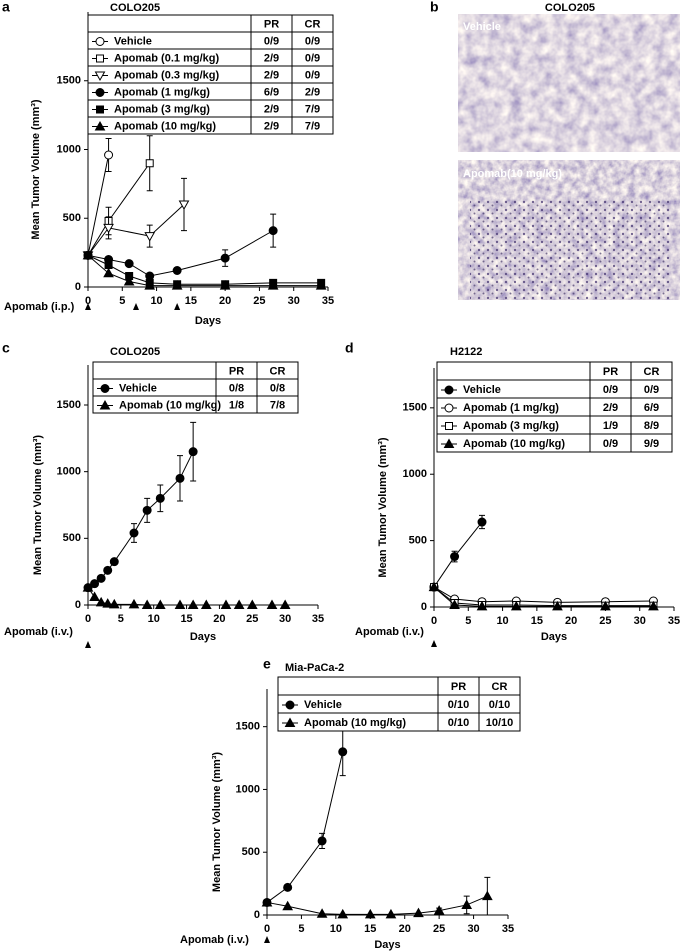 This screenshot has width=685, height=952. Describe the element at coordinates (651, 408) in the screenshot. I see `table-cell: 6/9` at that location.